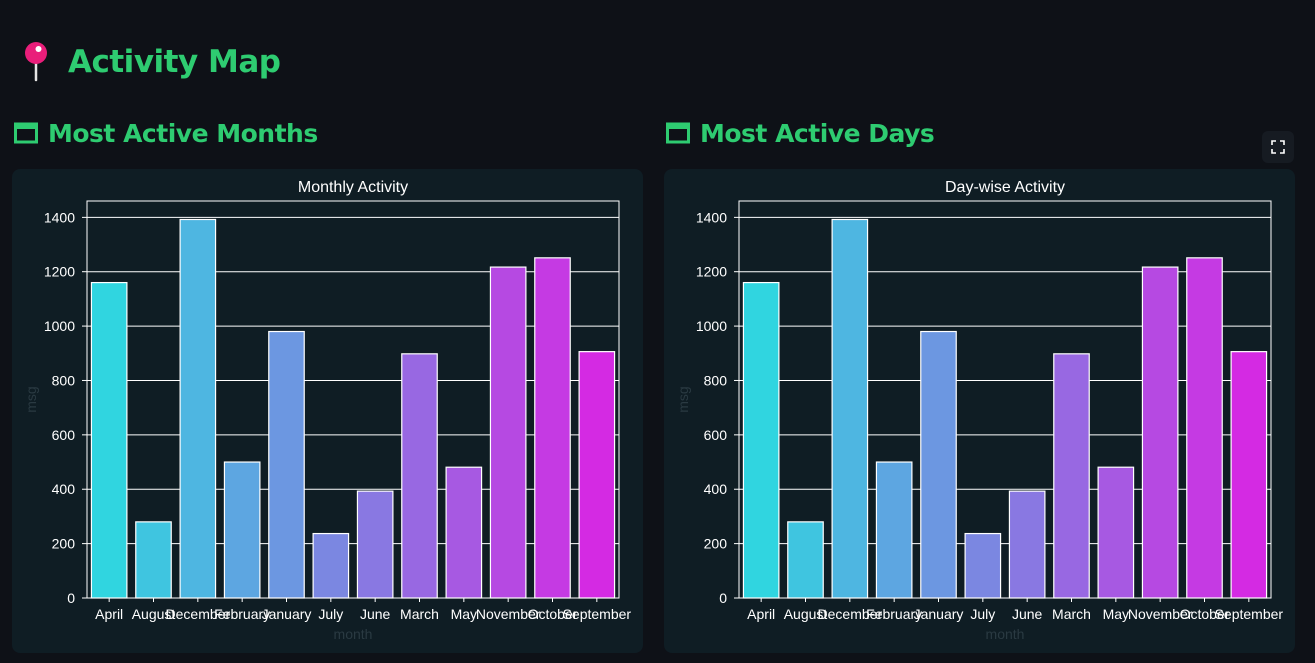 This screenshot has width=1315, height=663. Describe the element at coordinates (353, 187) in the screenshot. I see `chart-title: Monthly Activity` at that location.